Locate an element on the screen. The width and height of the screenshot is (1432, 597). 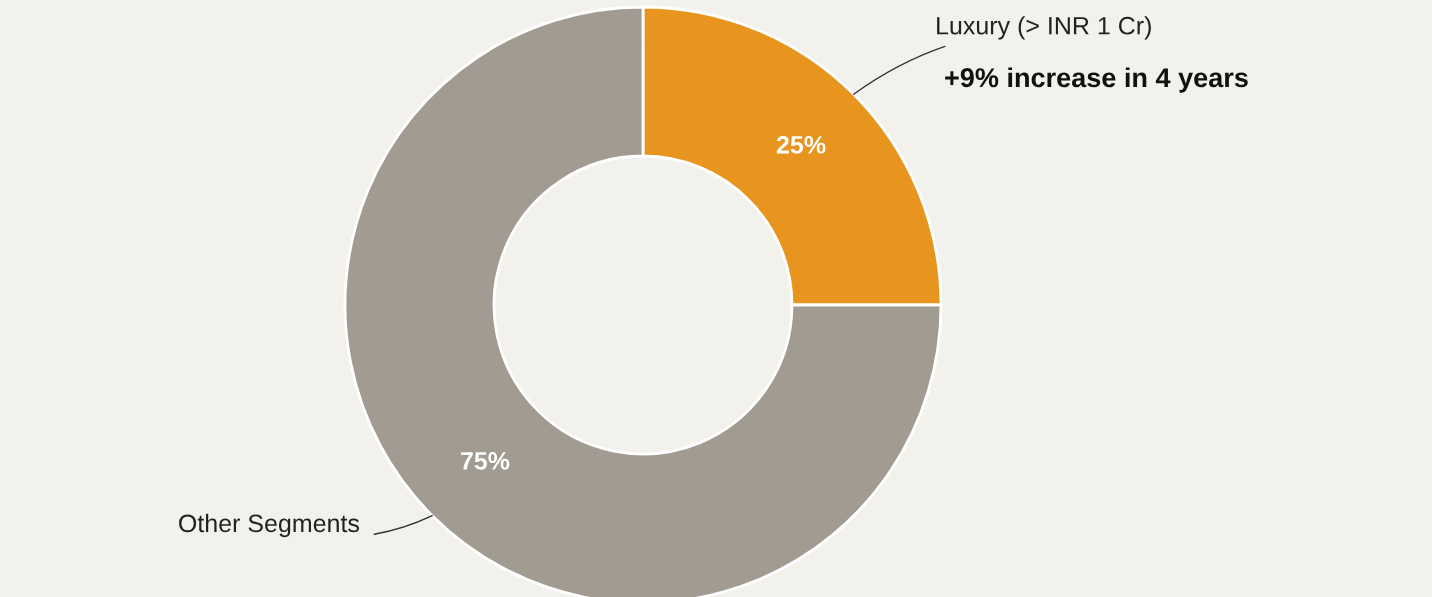
slice-label: Other Segments is located at coordinates (269, 525).